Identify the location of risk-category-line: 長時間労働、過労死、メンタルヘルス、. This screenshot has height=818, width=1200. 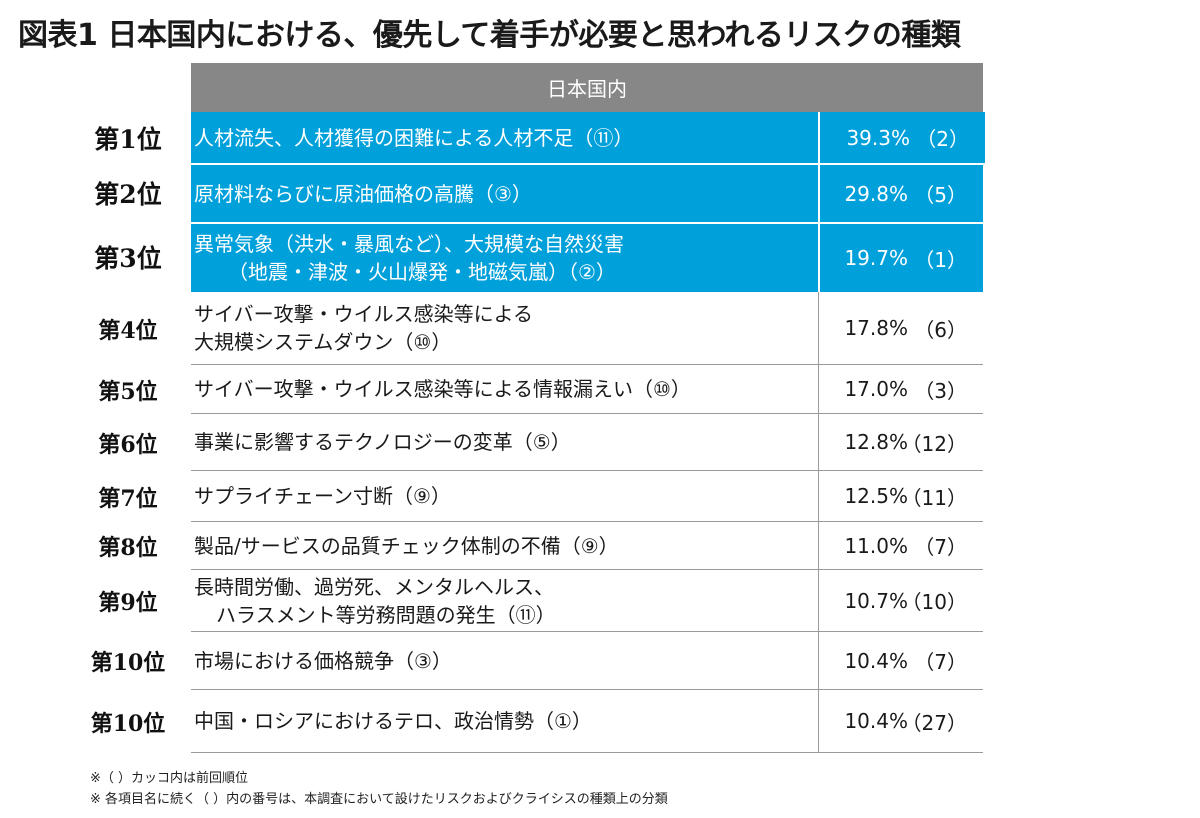
(374, 586).